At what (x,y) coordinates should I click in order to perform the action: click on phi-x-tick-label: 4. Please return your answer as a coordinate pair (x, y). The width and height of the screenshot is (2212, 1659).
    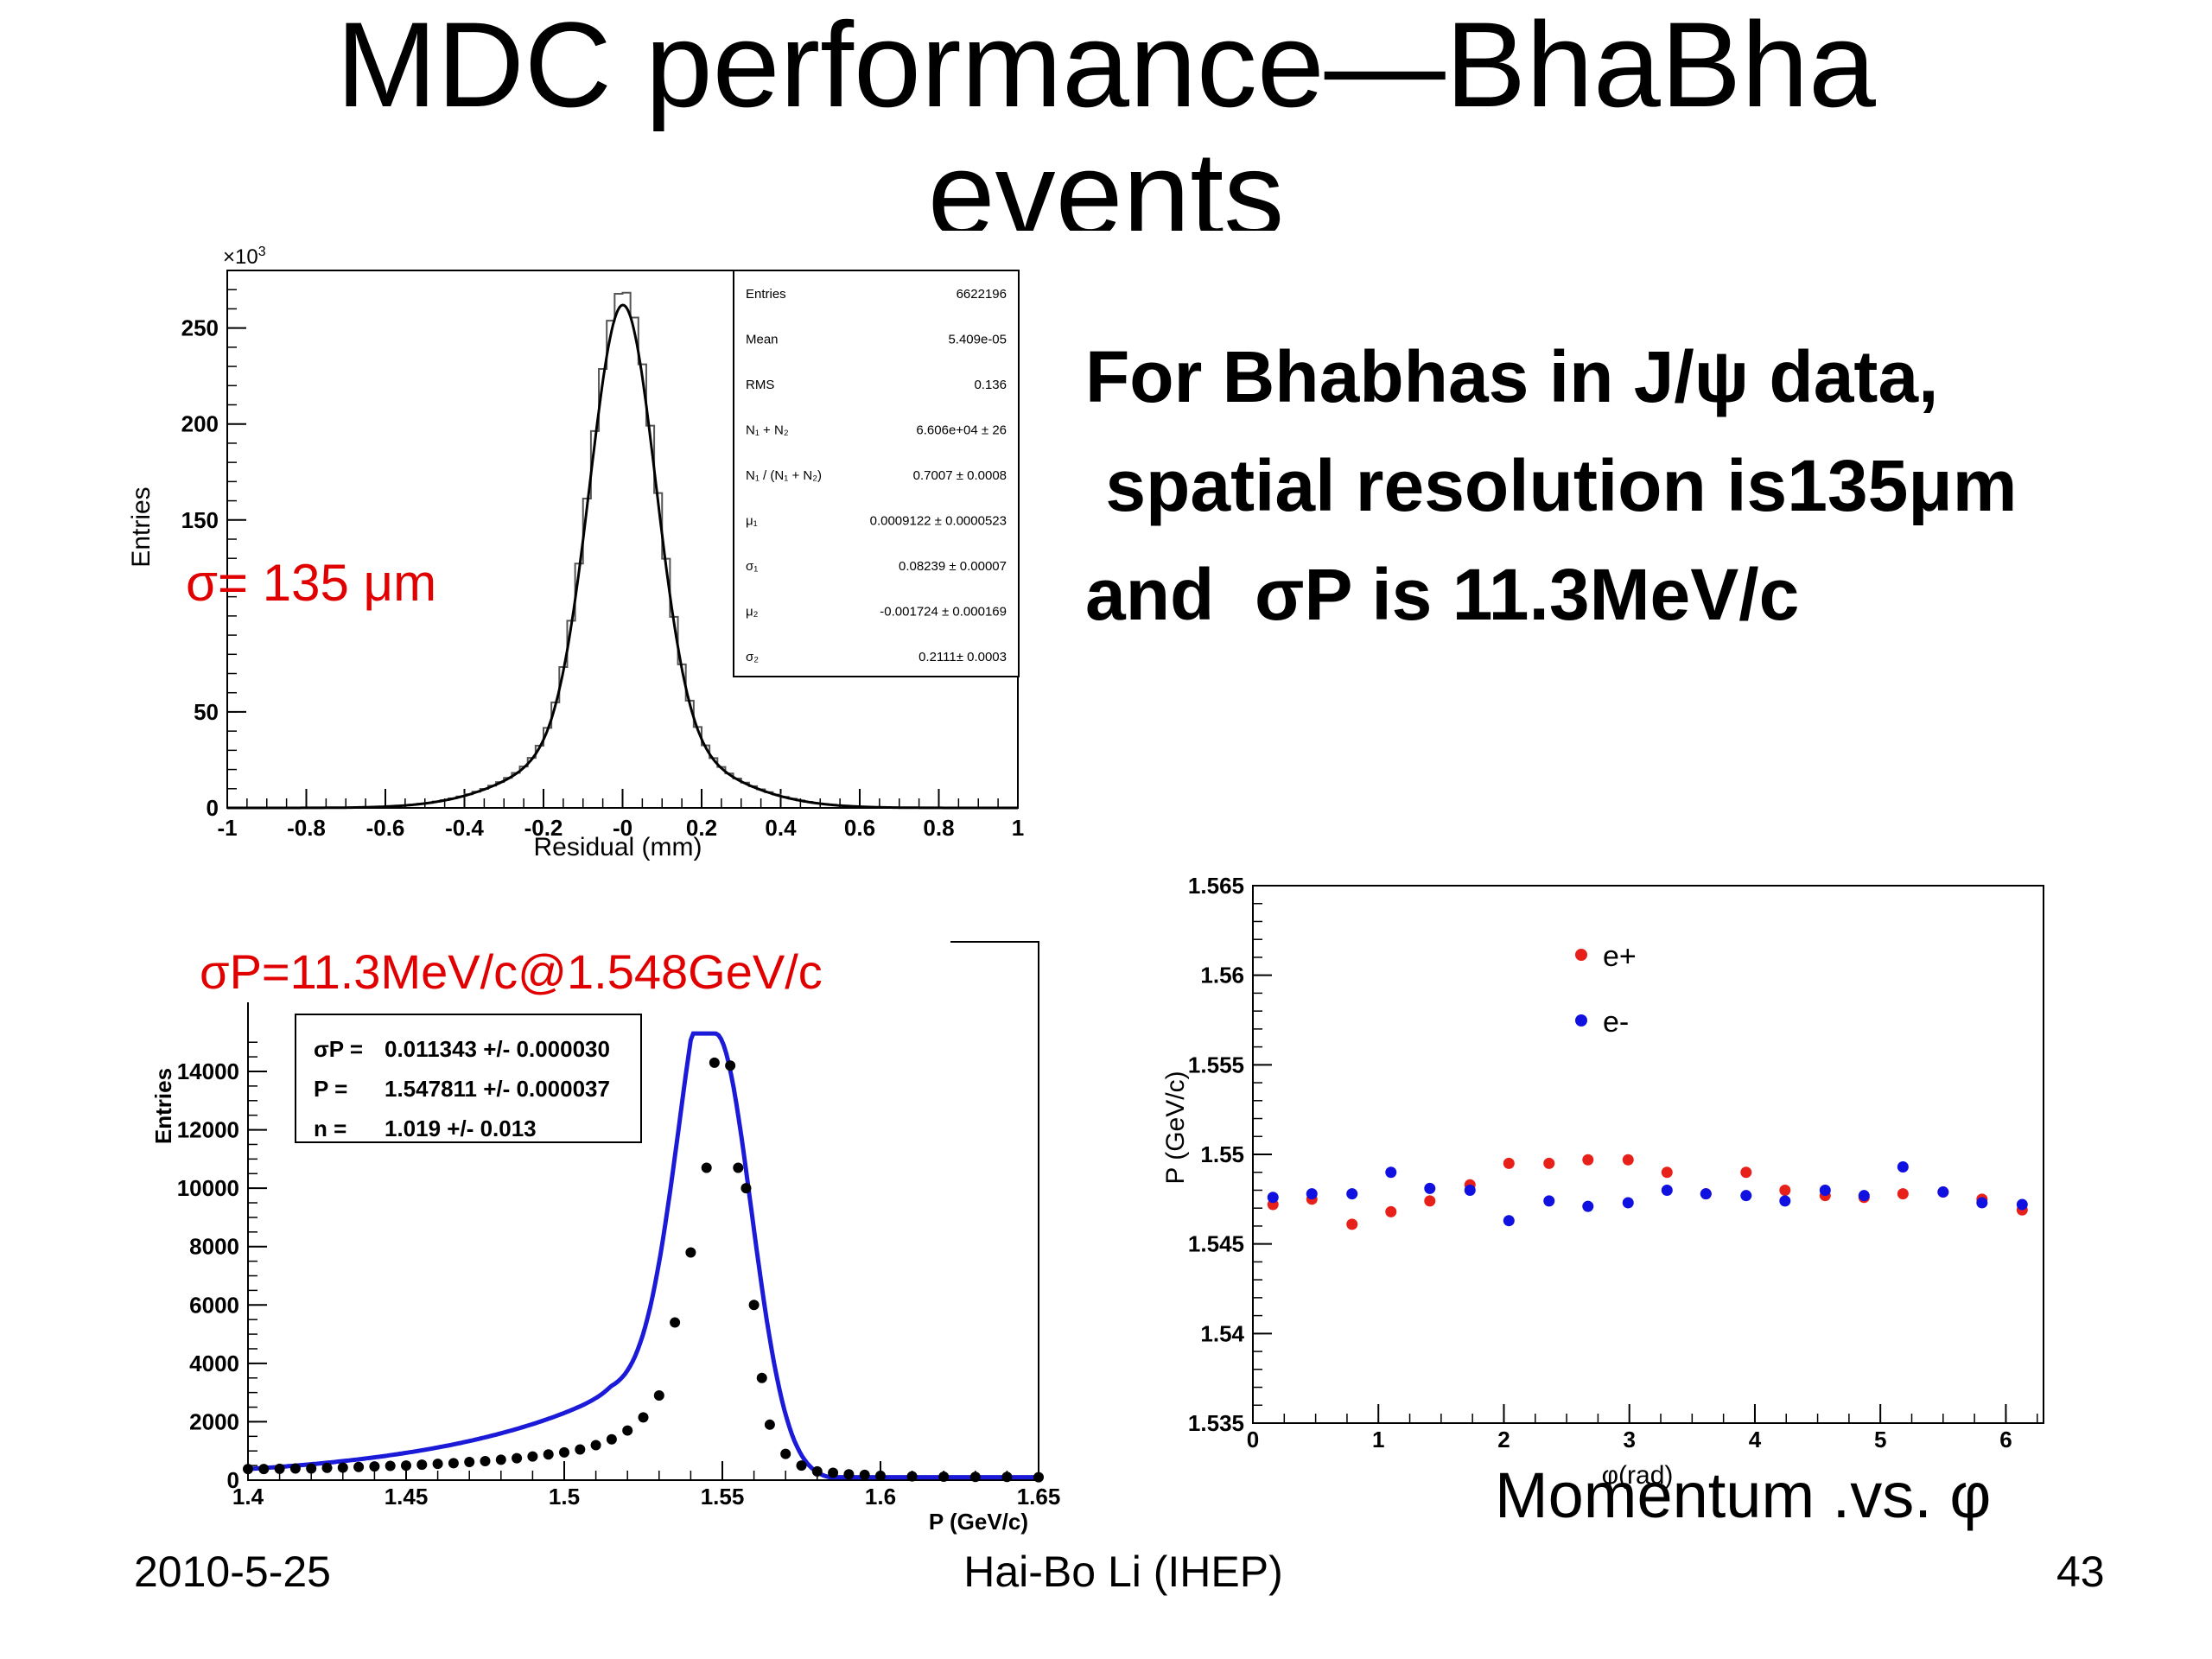
    Looking at the image, I should click on (1755, 1439).